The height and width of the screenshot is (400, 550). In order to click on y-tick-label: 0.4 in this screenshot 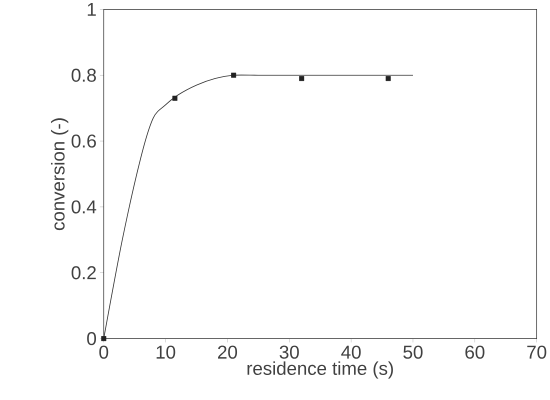, I will do `click(84, 207)`.